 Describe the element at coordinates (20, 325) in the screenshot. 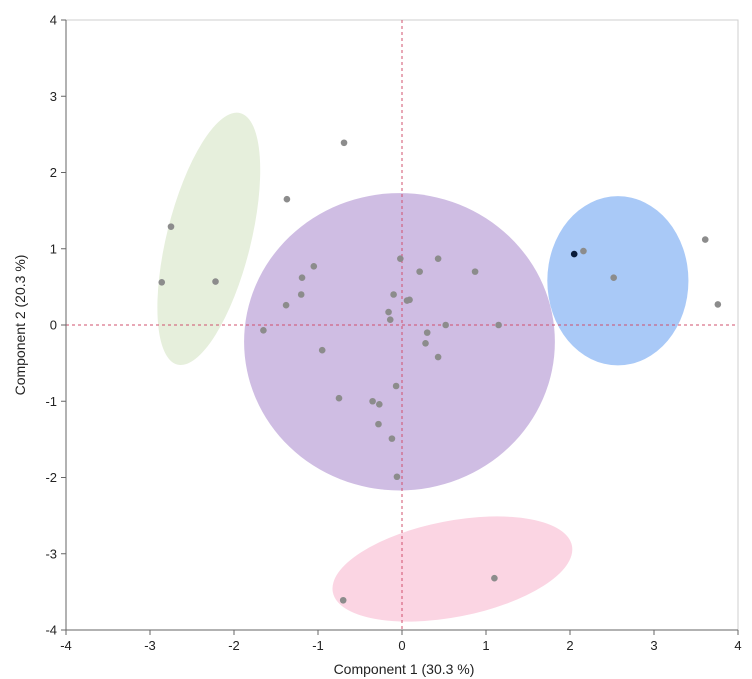

I see `y-axis-title: Component 2 (20.3 %)` at that location.